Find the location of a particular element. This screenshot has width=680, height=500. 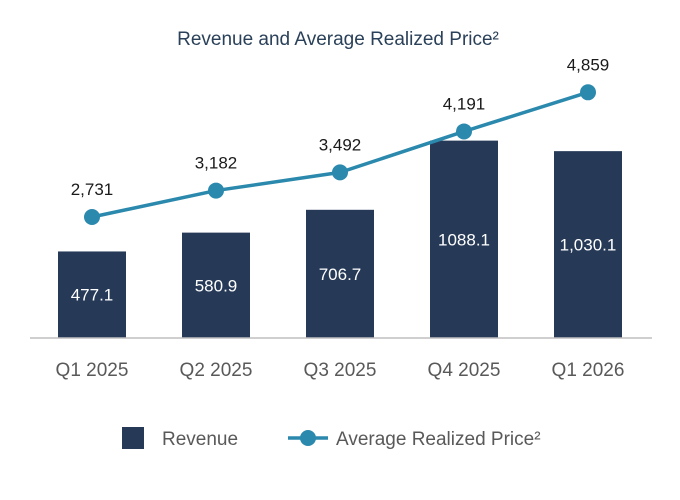

price-point-label: 3,182 is located at coordinates (216, 163).